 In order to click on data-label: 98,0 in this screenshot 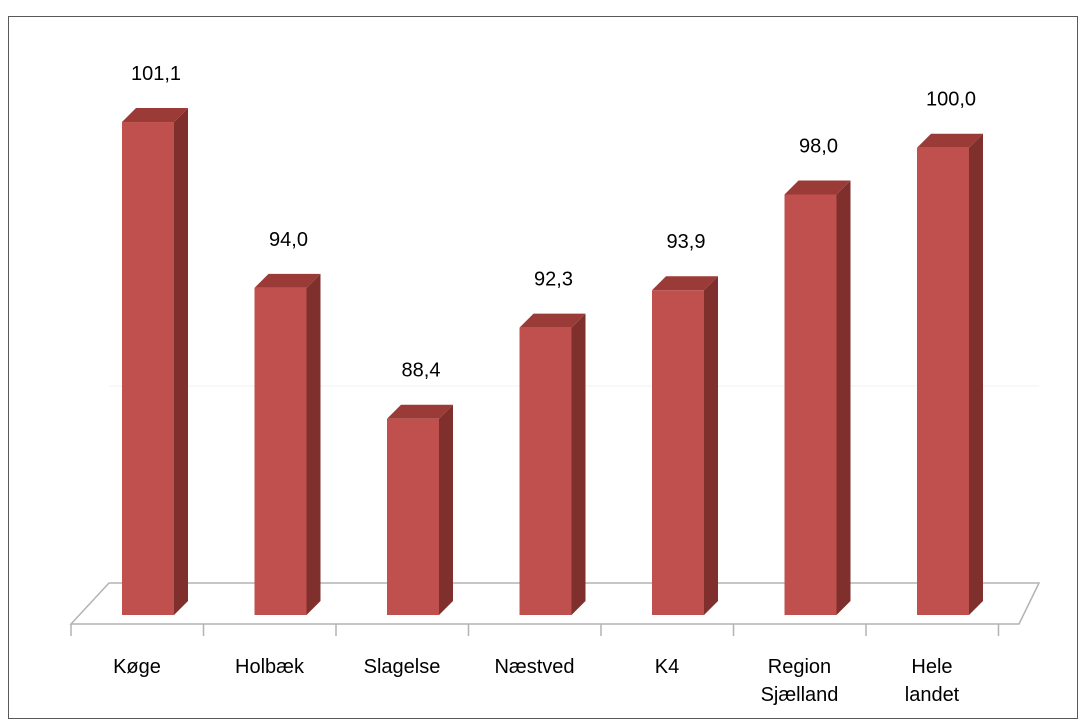, I will do `click(818, 146)`.